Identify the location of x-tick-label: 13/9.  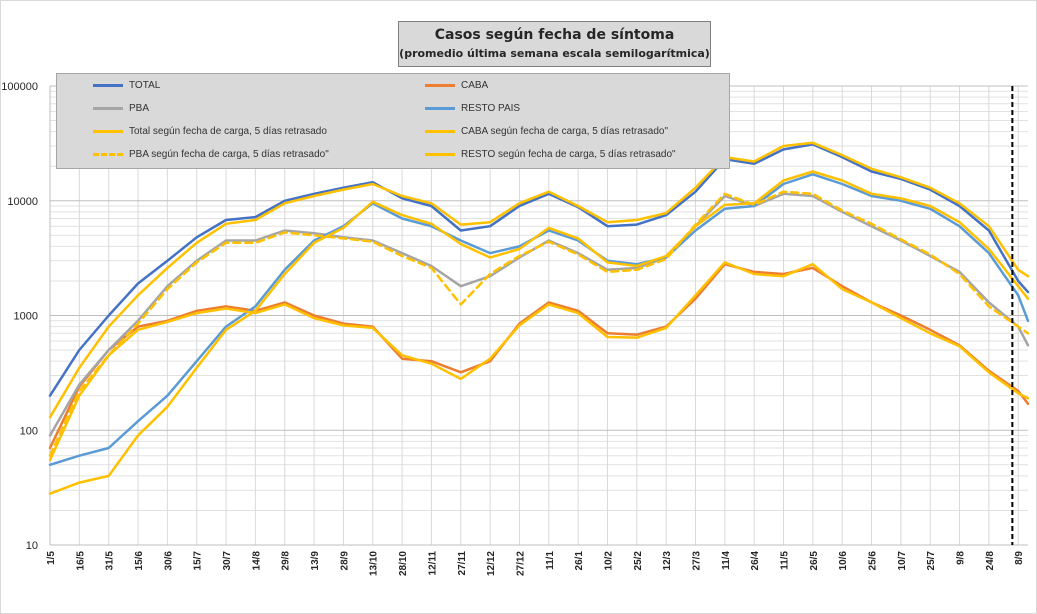
(315, 561).